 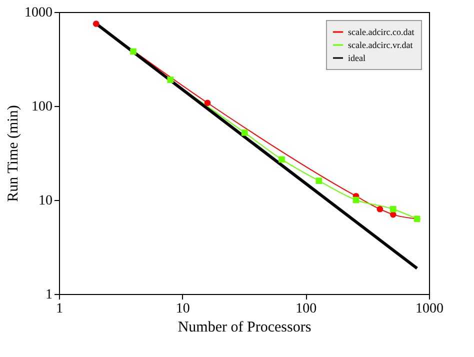 I want to click on y-tick-label: 100, so click(x=42, y=107).